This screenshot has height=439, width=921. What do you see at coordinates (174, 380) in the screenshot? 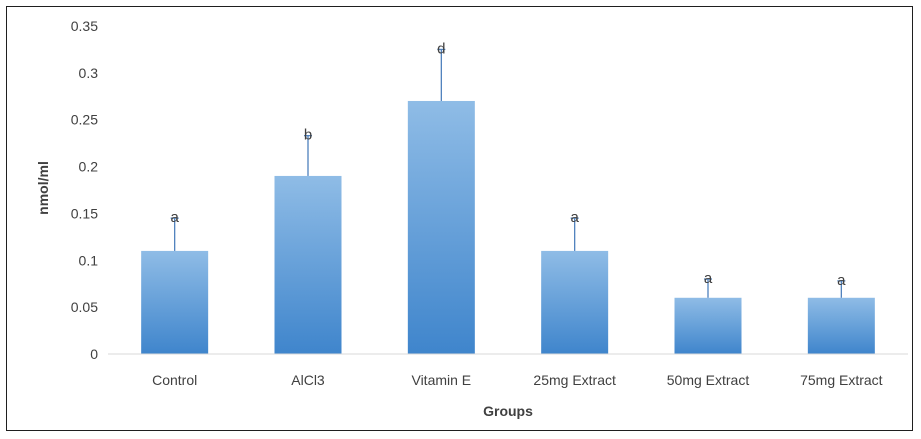
I see `x-tick-label: Control` at bounding box center [174, 380].